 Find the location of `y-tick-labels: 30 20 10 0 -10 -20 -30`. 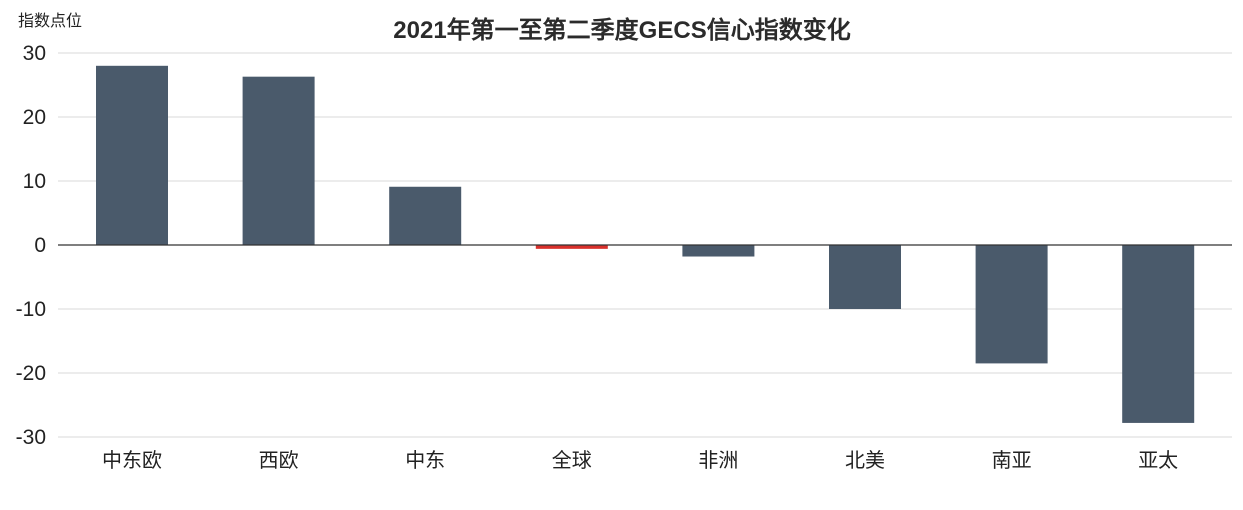

y-tick-labels: 30 20 10 0 -10 -20 -30 is located at coordinates (31, 245).